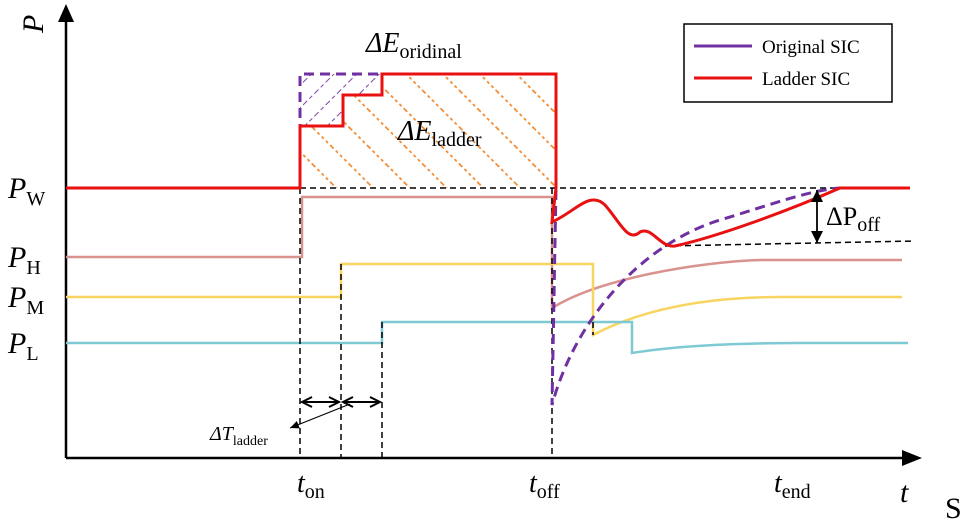 This screenshot has width=974, height=525. I want to click on label-p-m: PM, so click(25, 300).